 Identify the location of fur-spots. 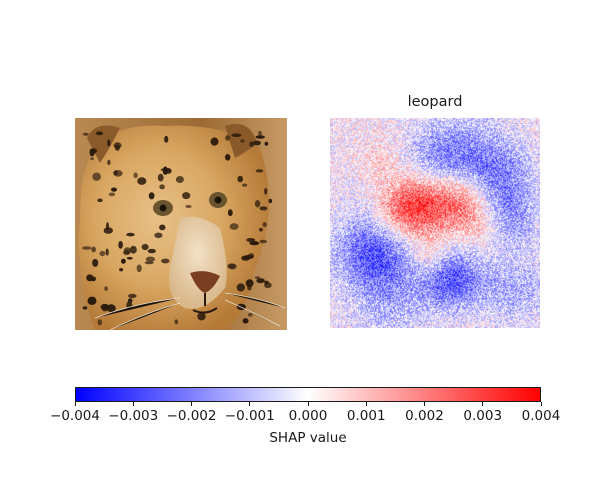
(177, 228).